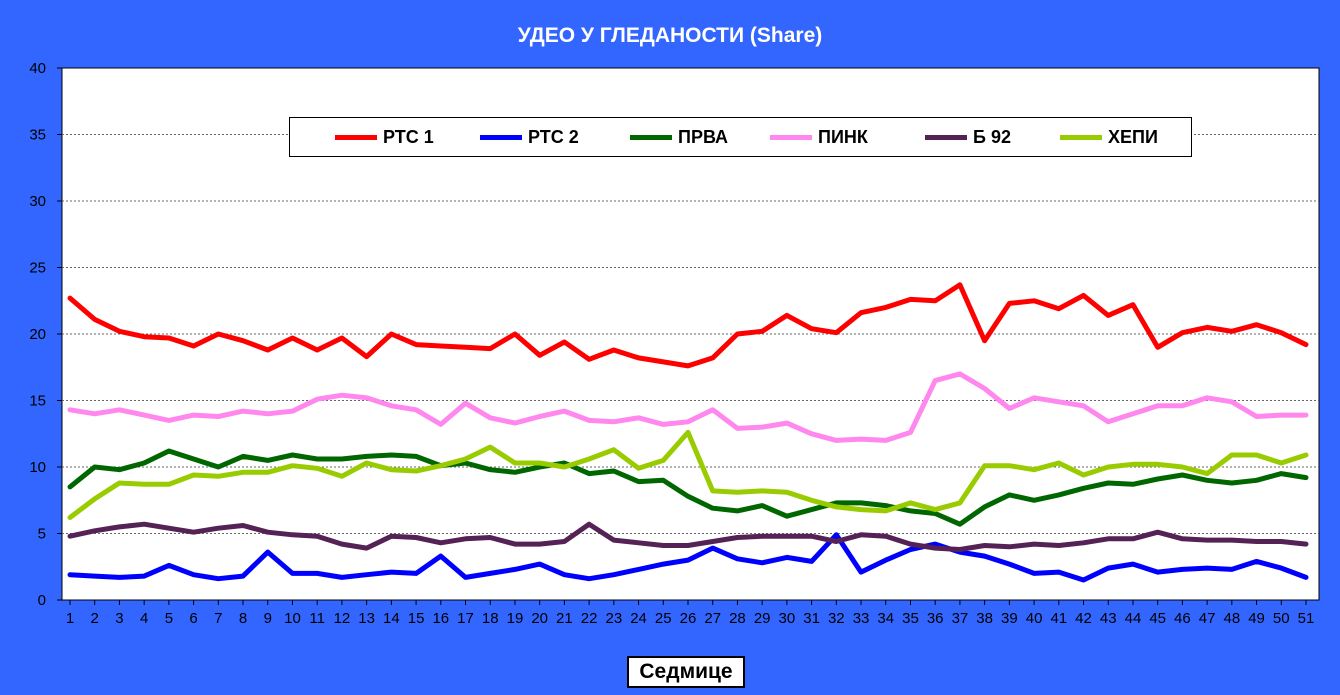  I want to click on x-tick-label: 27, so click(712, 618).